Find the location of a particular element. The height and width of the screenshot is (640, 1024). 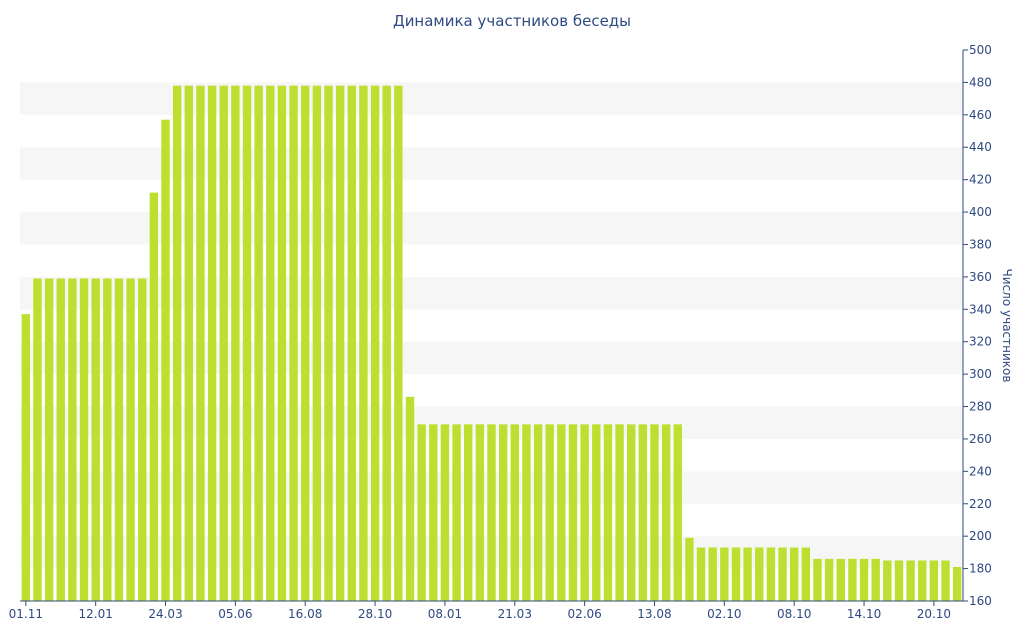

y-tick-label: 240 is located at coordinates (980, 471).